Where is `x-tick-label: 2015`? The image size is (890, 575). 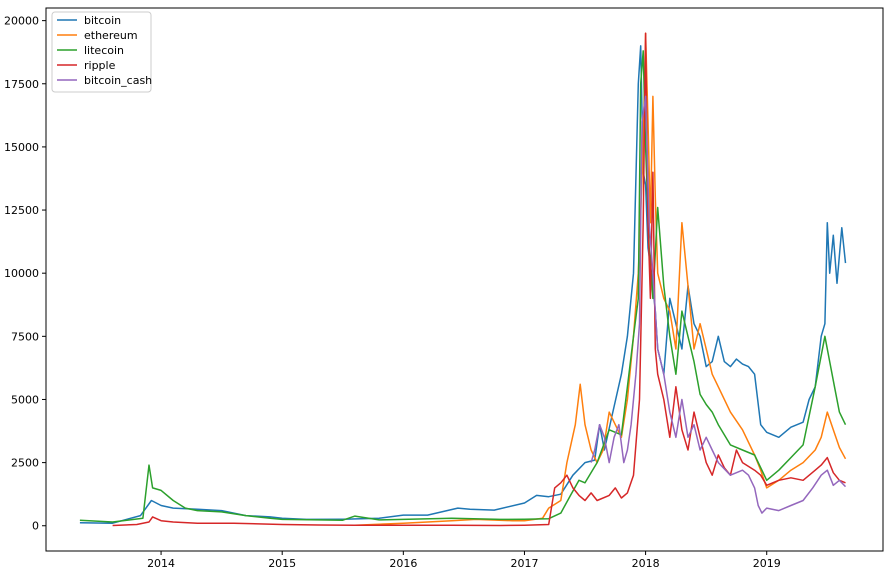
x-tick-label: 2015 is located at coordinates (282, 563).